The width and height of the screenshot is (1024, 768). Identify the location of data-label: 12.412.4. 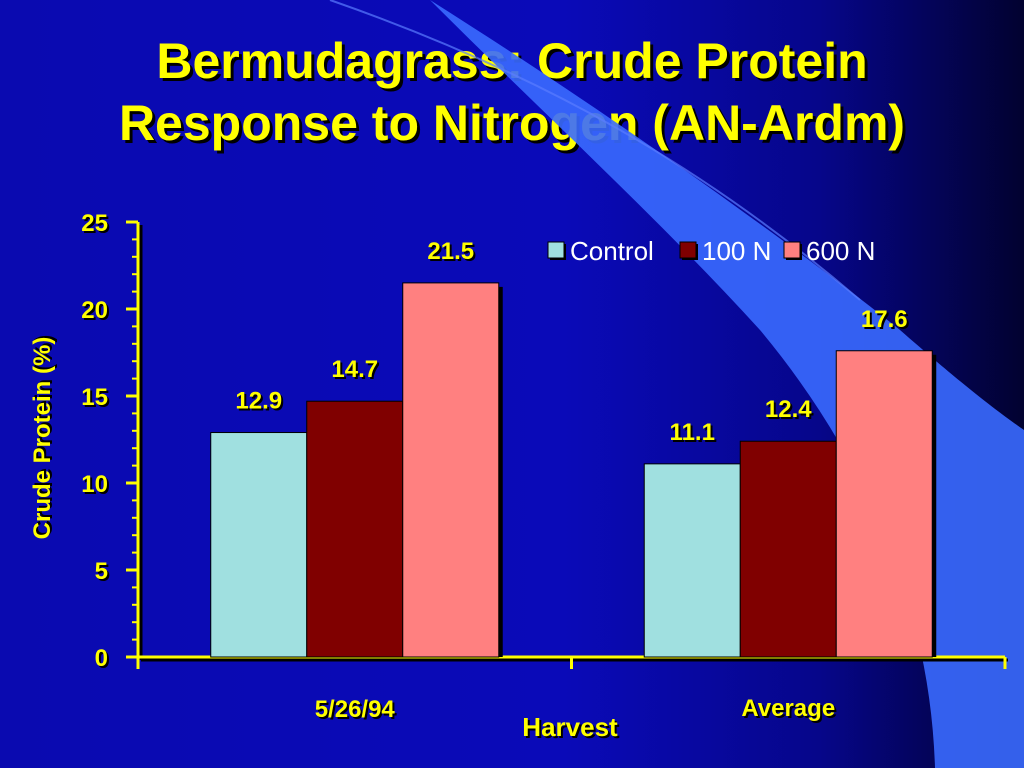
(789, 410).